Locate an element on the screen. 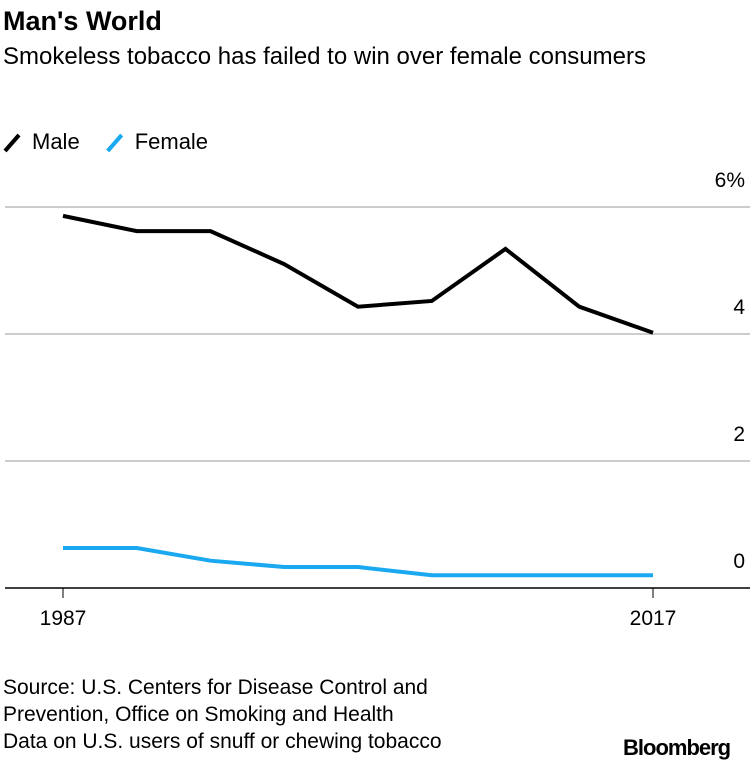 The image size is (750, 760). legend-label: Female is located at coordinates (171, 141).